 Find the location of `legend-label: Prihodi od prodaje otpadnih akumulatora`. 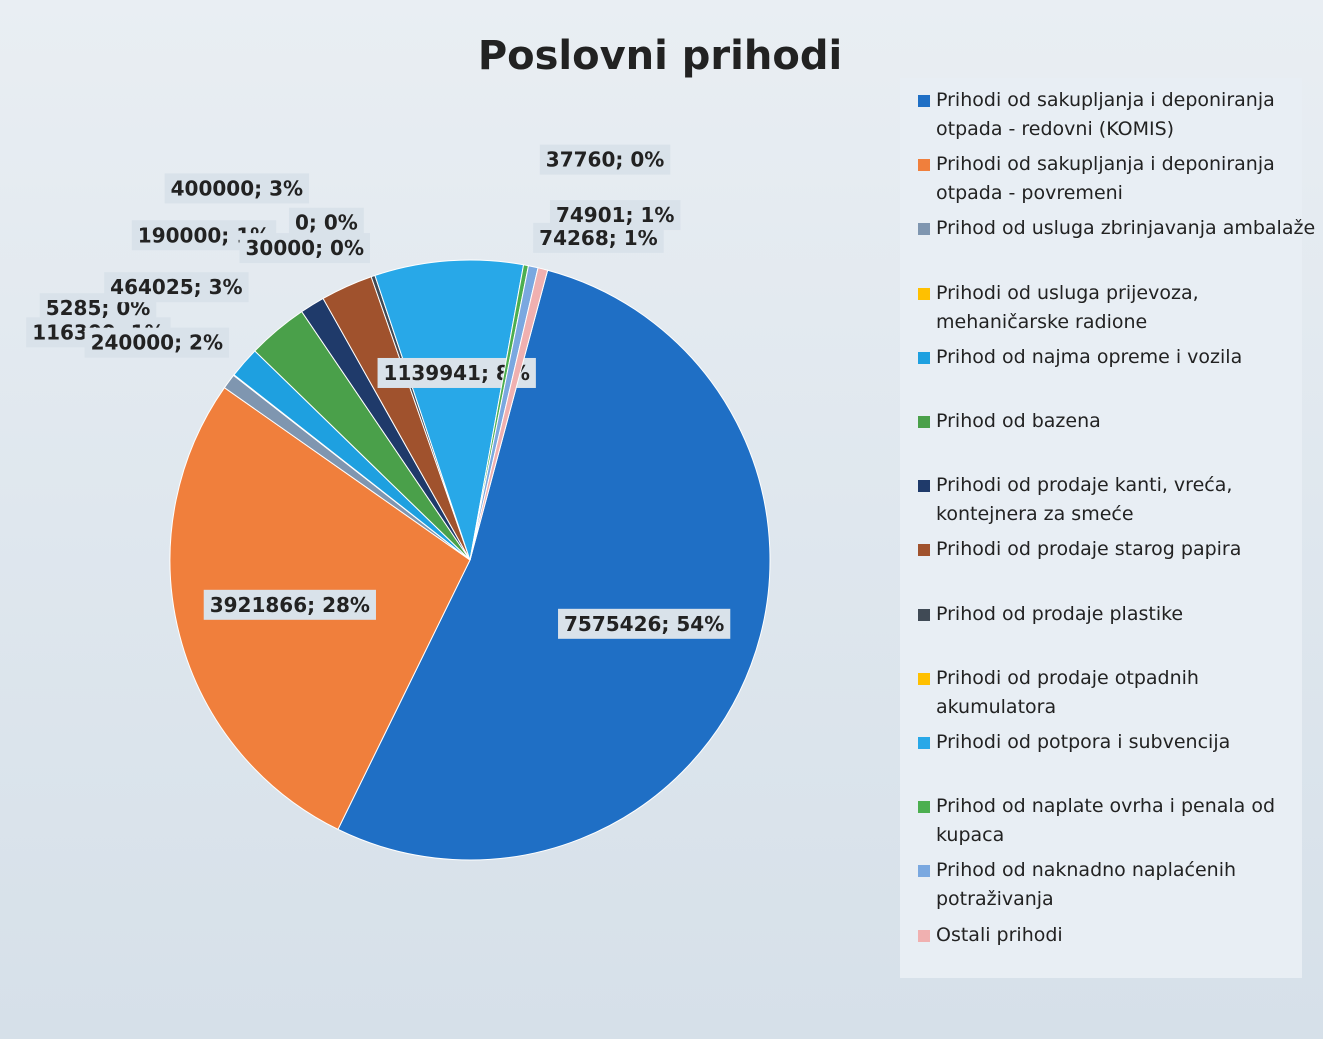

legend-label: Prihodi od prodaje otpadnih akumulatora is located at coordinates (1067, 692).